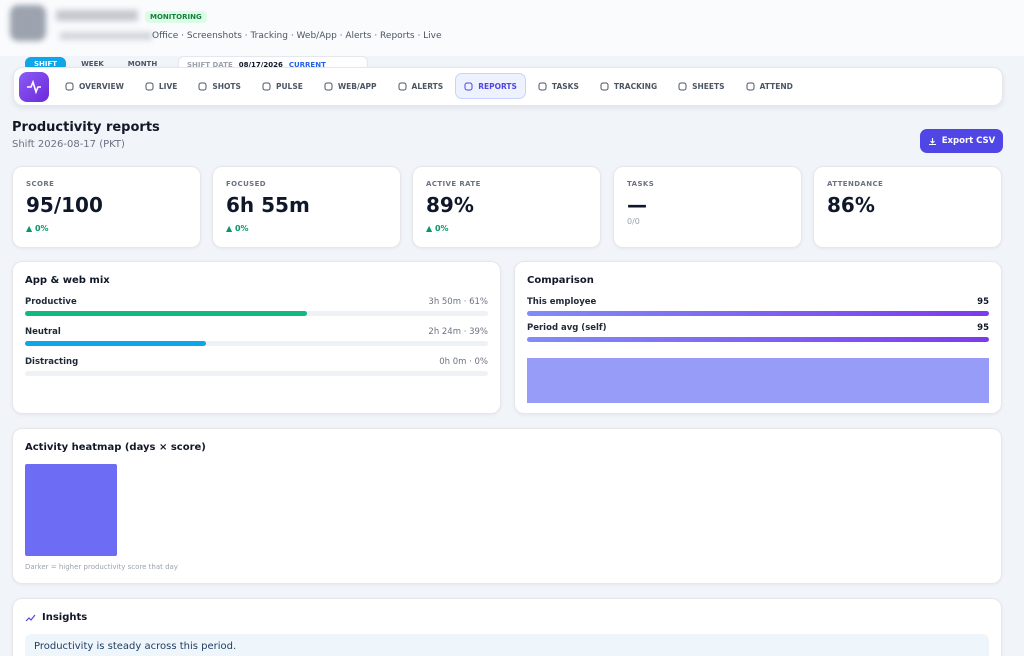 This screenshot has width=1024, height=656. What do you see at coordinates (512, 28) in the screenshot?
I see `header` at bounding box center [512, 28].